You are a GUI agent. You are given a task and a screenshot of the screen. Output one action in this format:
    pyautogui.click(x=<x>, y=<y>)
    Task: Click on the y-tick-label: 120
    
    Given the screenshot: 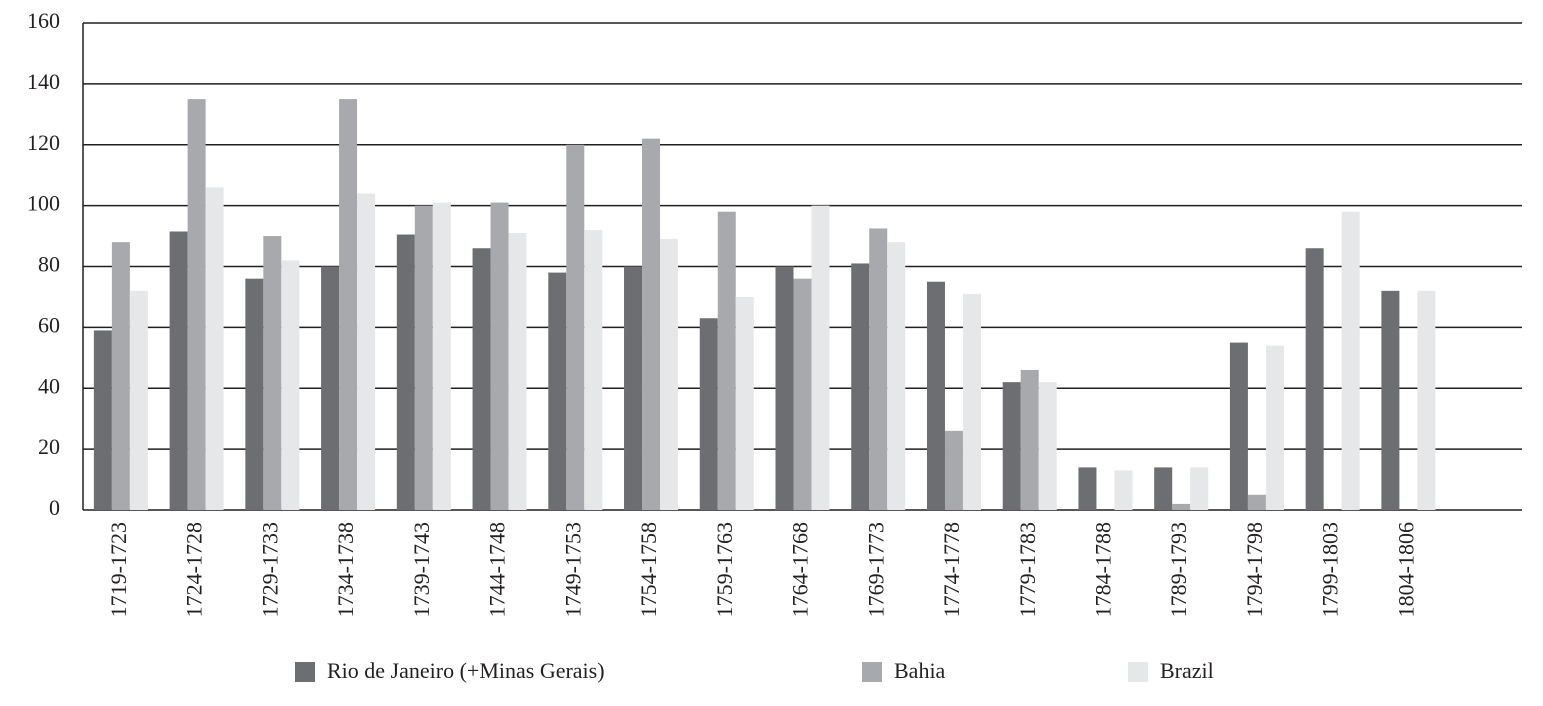 What is the action you would take?
    pyautogui.click(x=43, y=142)
    